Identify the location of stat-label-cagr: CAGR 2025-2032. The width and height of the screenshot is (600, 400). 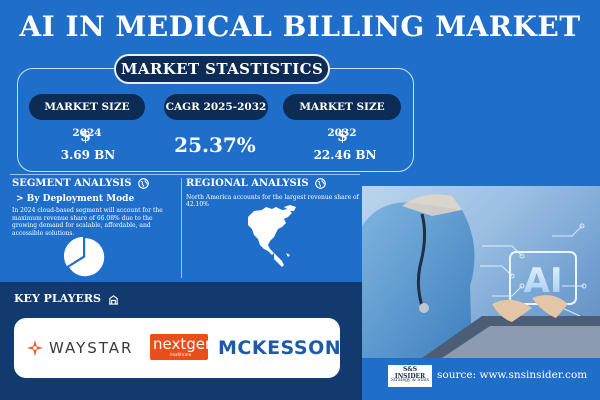
(216, 107).